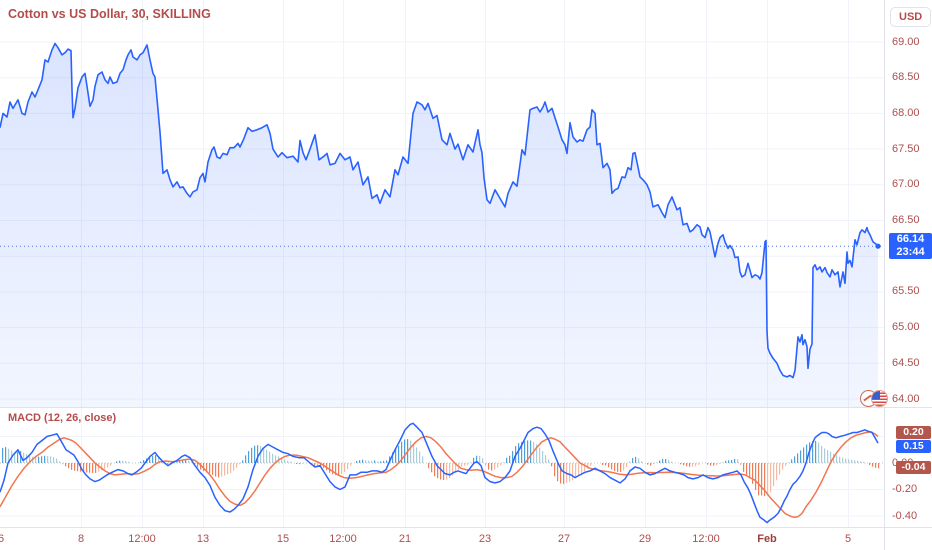  Describe the element at coordinates (878, 398) in the screenshot. I see `instrument-logo` at that location.